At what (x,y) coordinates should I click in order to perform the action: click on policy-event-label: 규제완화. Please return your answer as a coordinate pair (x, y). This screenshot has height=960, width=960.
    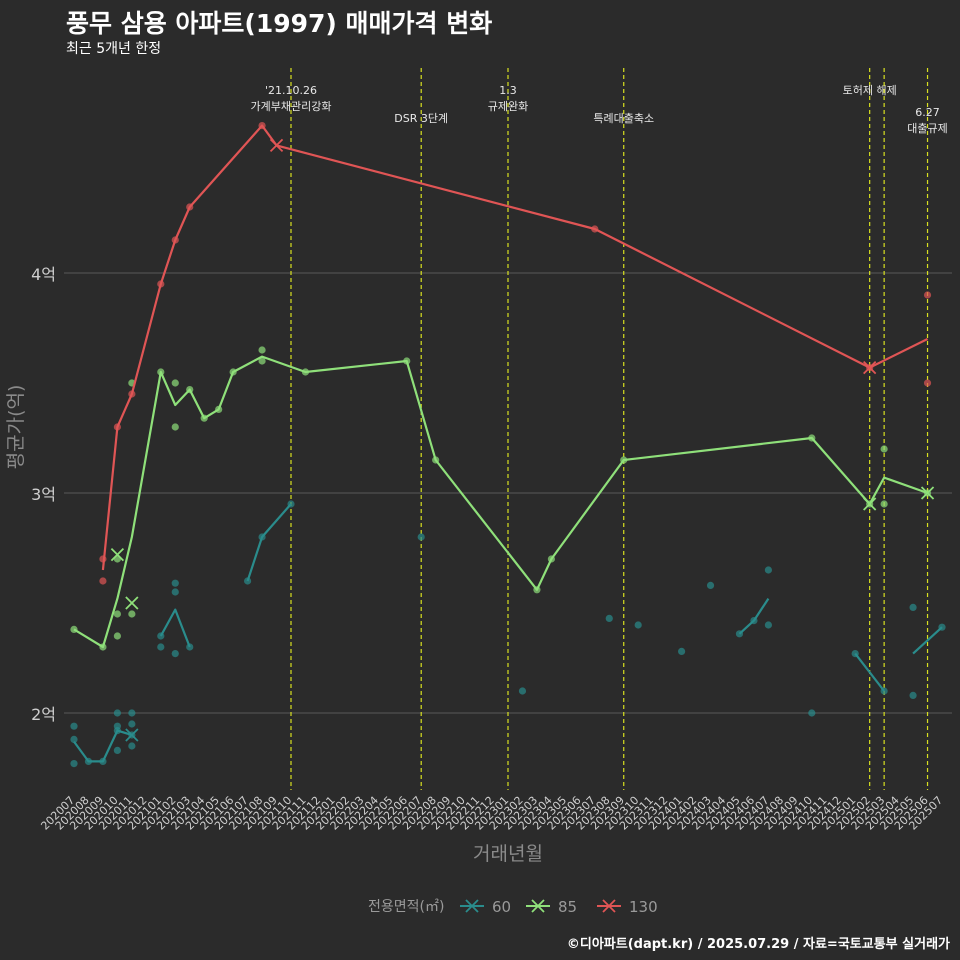
    Looking at the image, I should click on (508, 106).